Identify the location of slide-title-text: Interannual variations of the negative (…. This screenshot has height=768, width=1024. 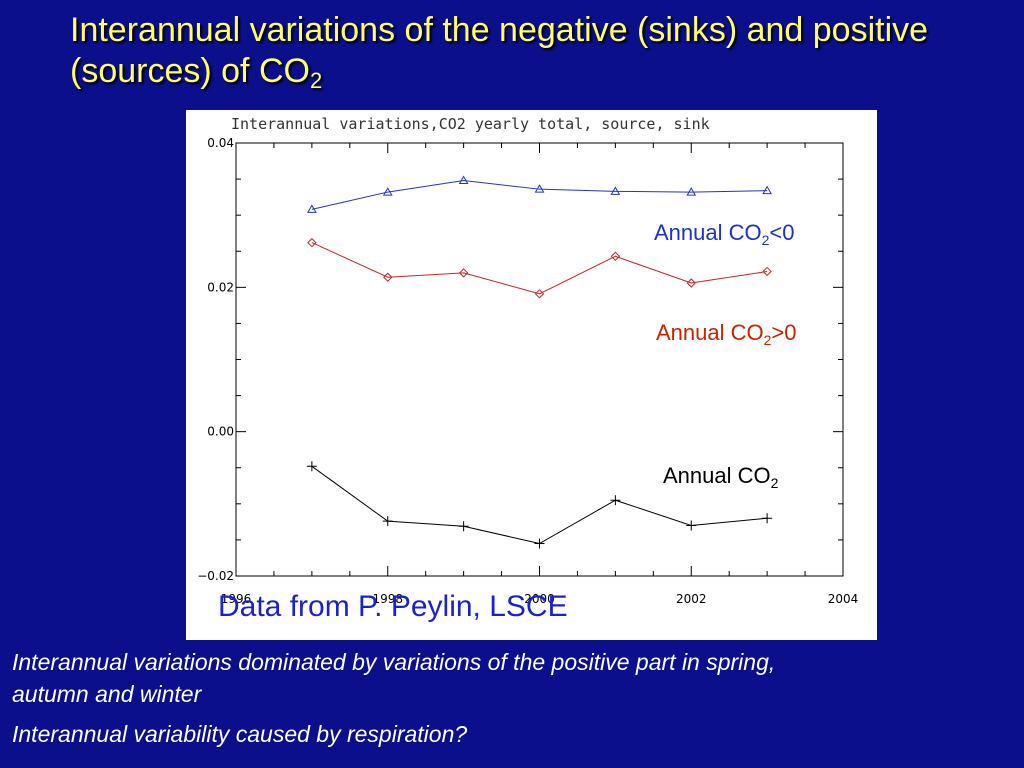
(499, 50).